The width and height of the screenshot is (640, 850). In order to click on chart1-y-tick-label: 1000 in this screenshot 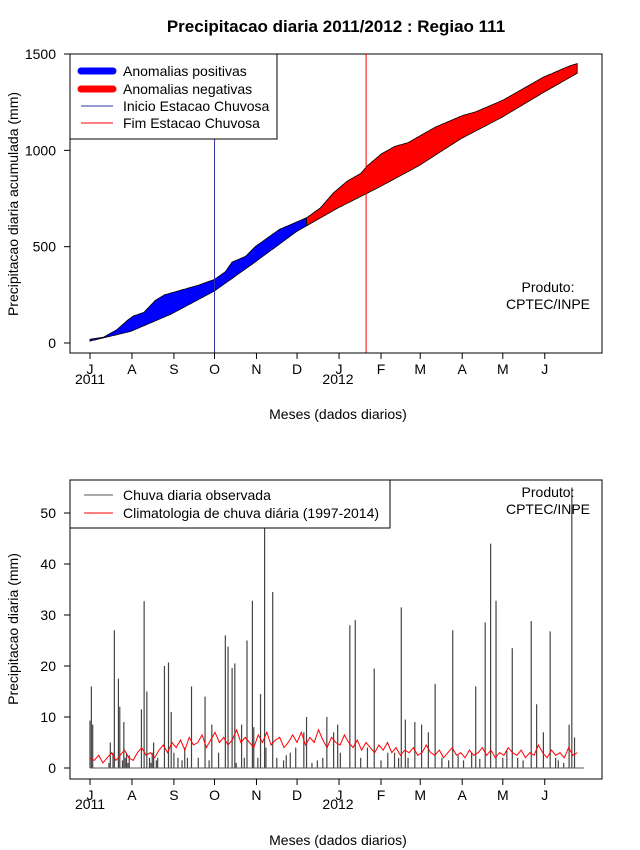, I will do `click(40, 150)`.